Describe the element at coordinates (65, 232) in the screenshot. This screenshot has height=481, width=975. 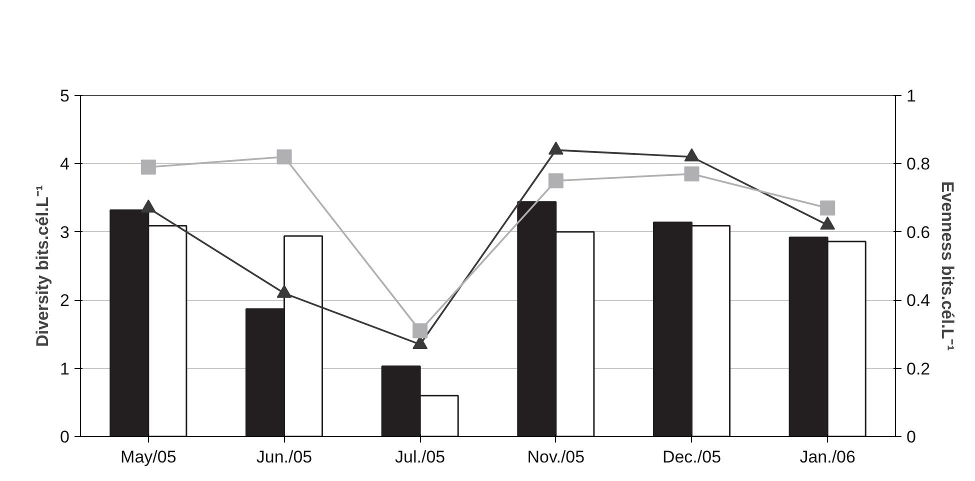
I see `y-tick-label: 3` at that location.